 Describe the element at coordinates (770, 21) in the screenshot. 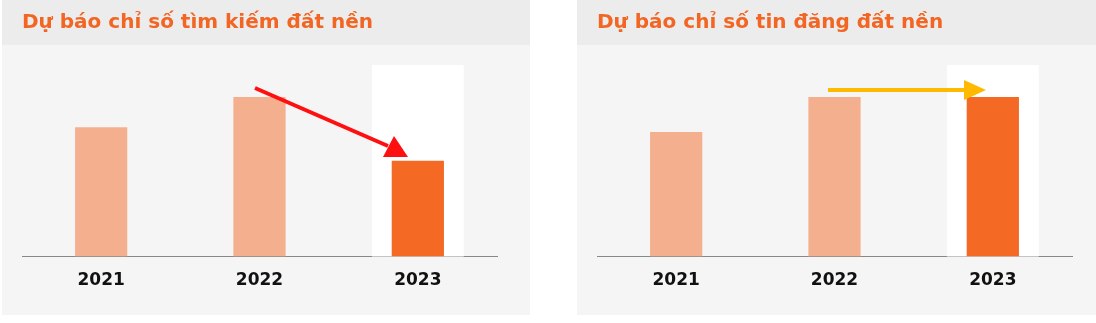

I see `chart-title: Dự báo chỉ số tin đăng đất nền` at that location.